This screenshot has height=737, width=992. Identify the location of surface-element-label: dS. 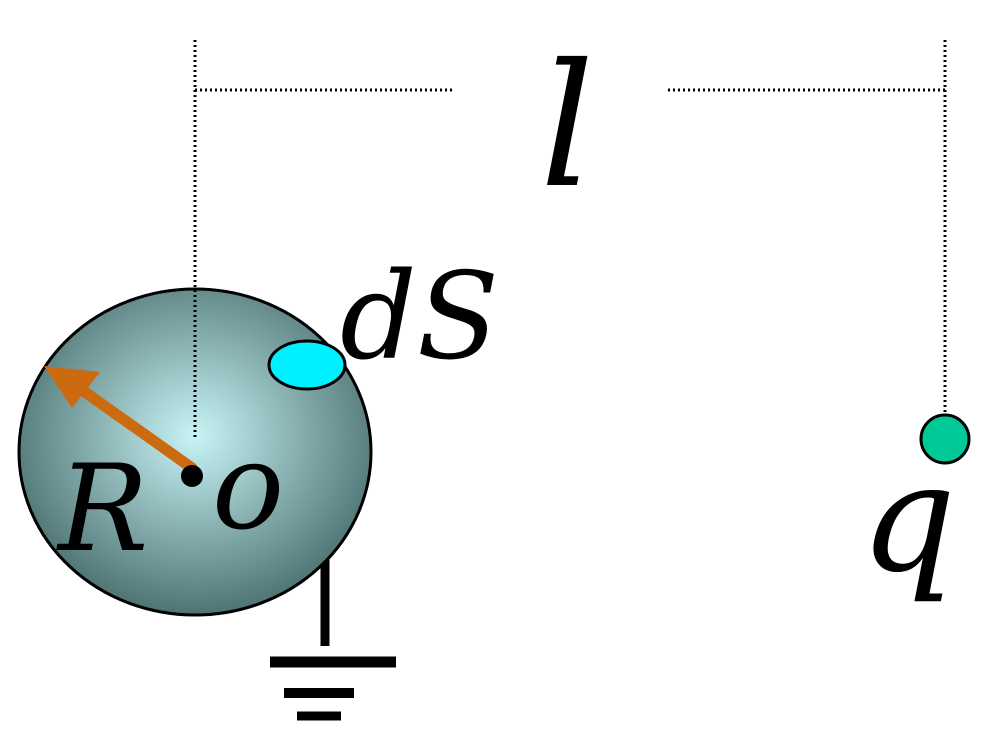
(419, 317).